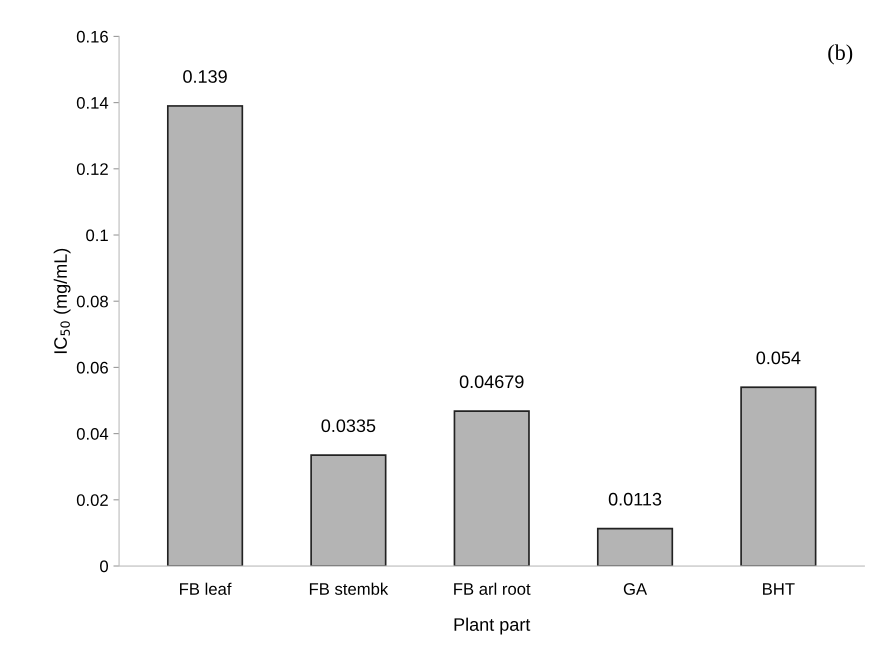 The width and height of the screenshot is (882, 662). I want to click on x-tick-label: FB stembk, so click(349, 588).